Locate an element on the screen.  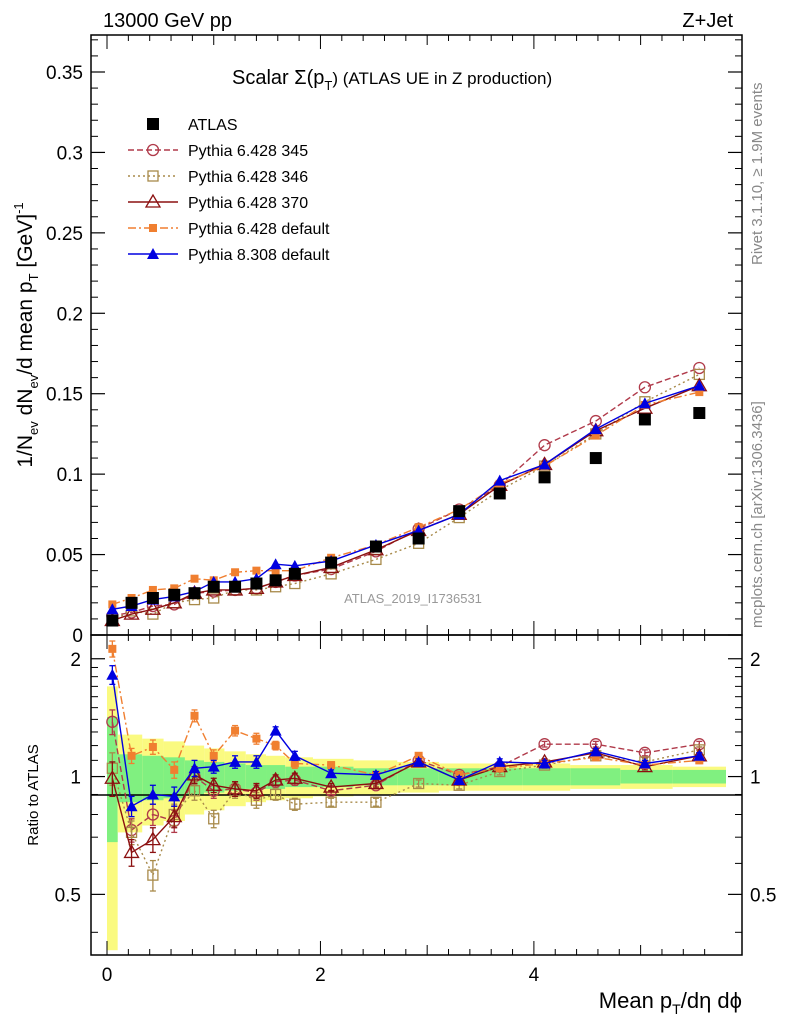
ratio-y-tick-label-right: 0.5 is located at coordinates (763, 895).